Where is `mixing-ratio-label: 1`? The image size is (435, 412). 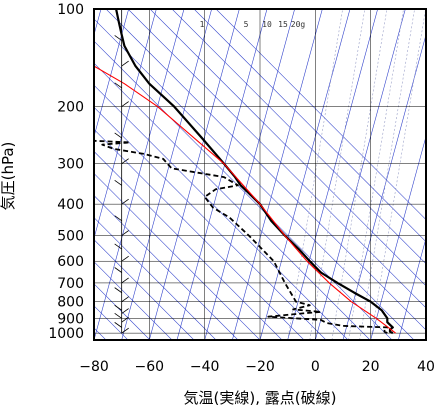
mixing-ratio-label: 1 is located at coordinates (202, 24).